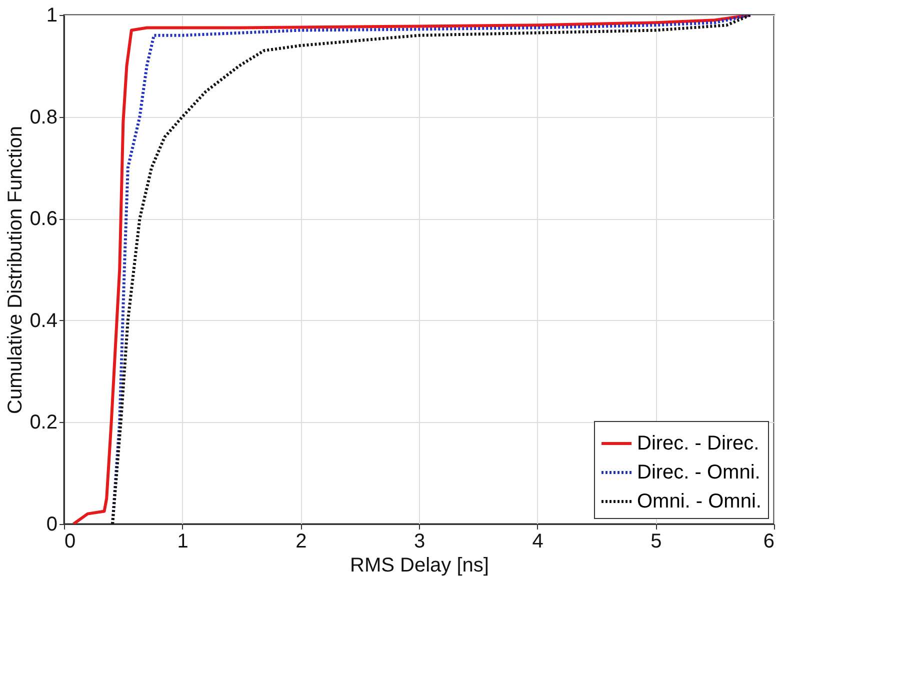 The width and height of the screenshot is (911, 680). What do you see at coordinates (420, 541) in the screenshot?
I see `x-tick-label: 3` at bounding box center [420, 541].